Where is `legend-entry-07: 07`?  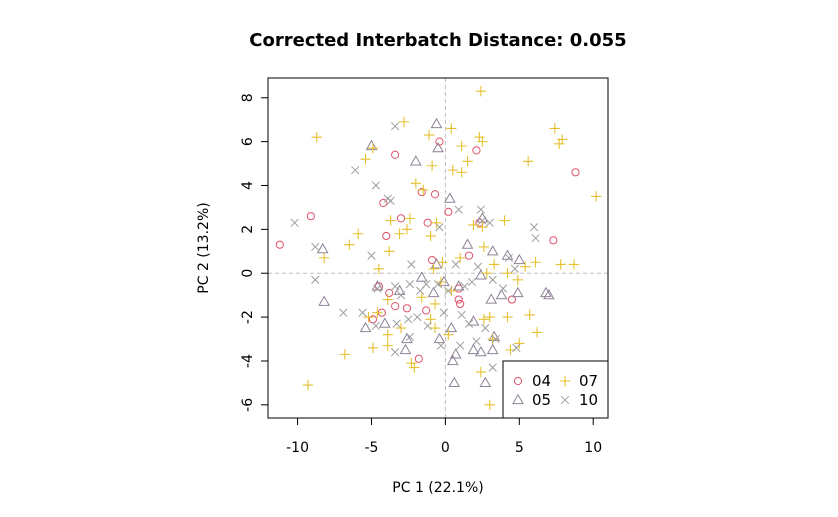
legend-entry-07: 07 is located at coordinates (578, 381).